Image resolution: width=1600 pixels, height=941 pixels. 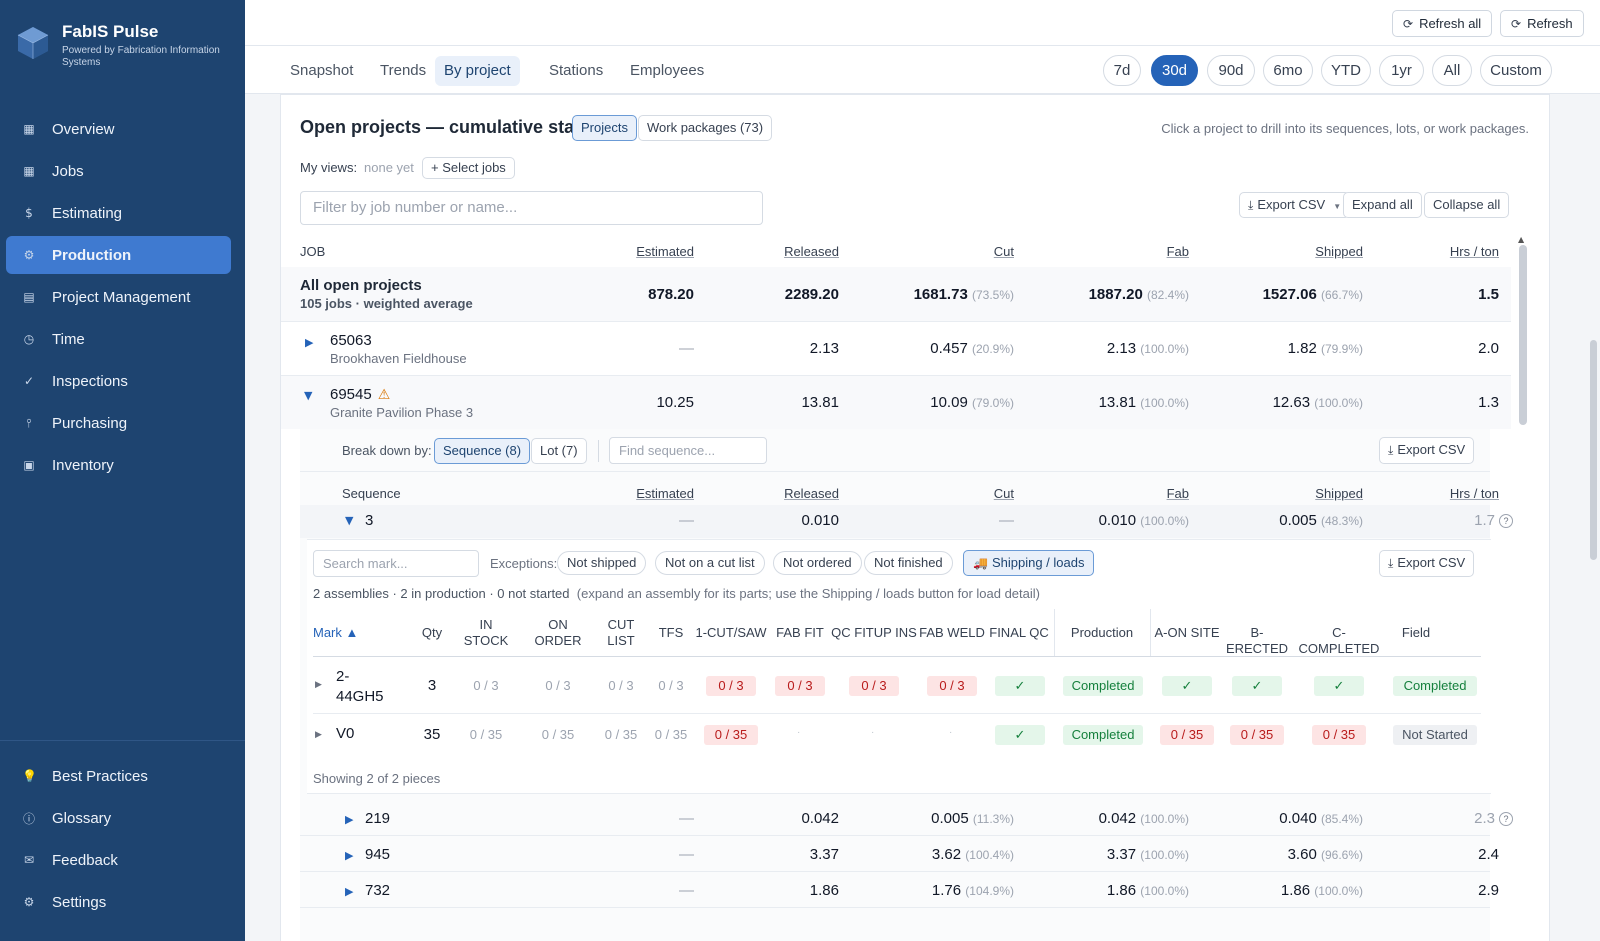 What do you see at coordinates (731, 632) in the screenshot?
I see `col-cut-saw: 1-CUT/SAW` at bounding box center [731, 632].